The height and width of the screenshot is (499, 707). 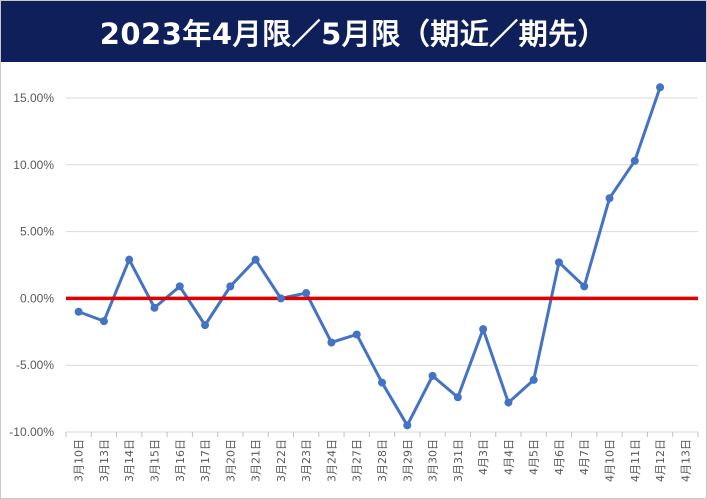 What do you see at coordinates (483, 457) in the screenshot?
I see `x-tick-label: 4月3日` at bounding box center [483, 457].